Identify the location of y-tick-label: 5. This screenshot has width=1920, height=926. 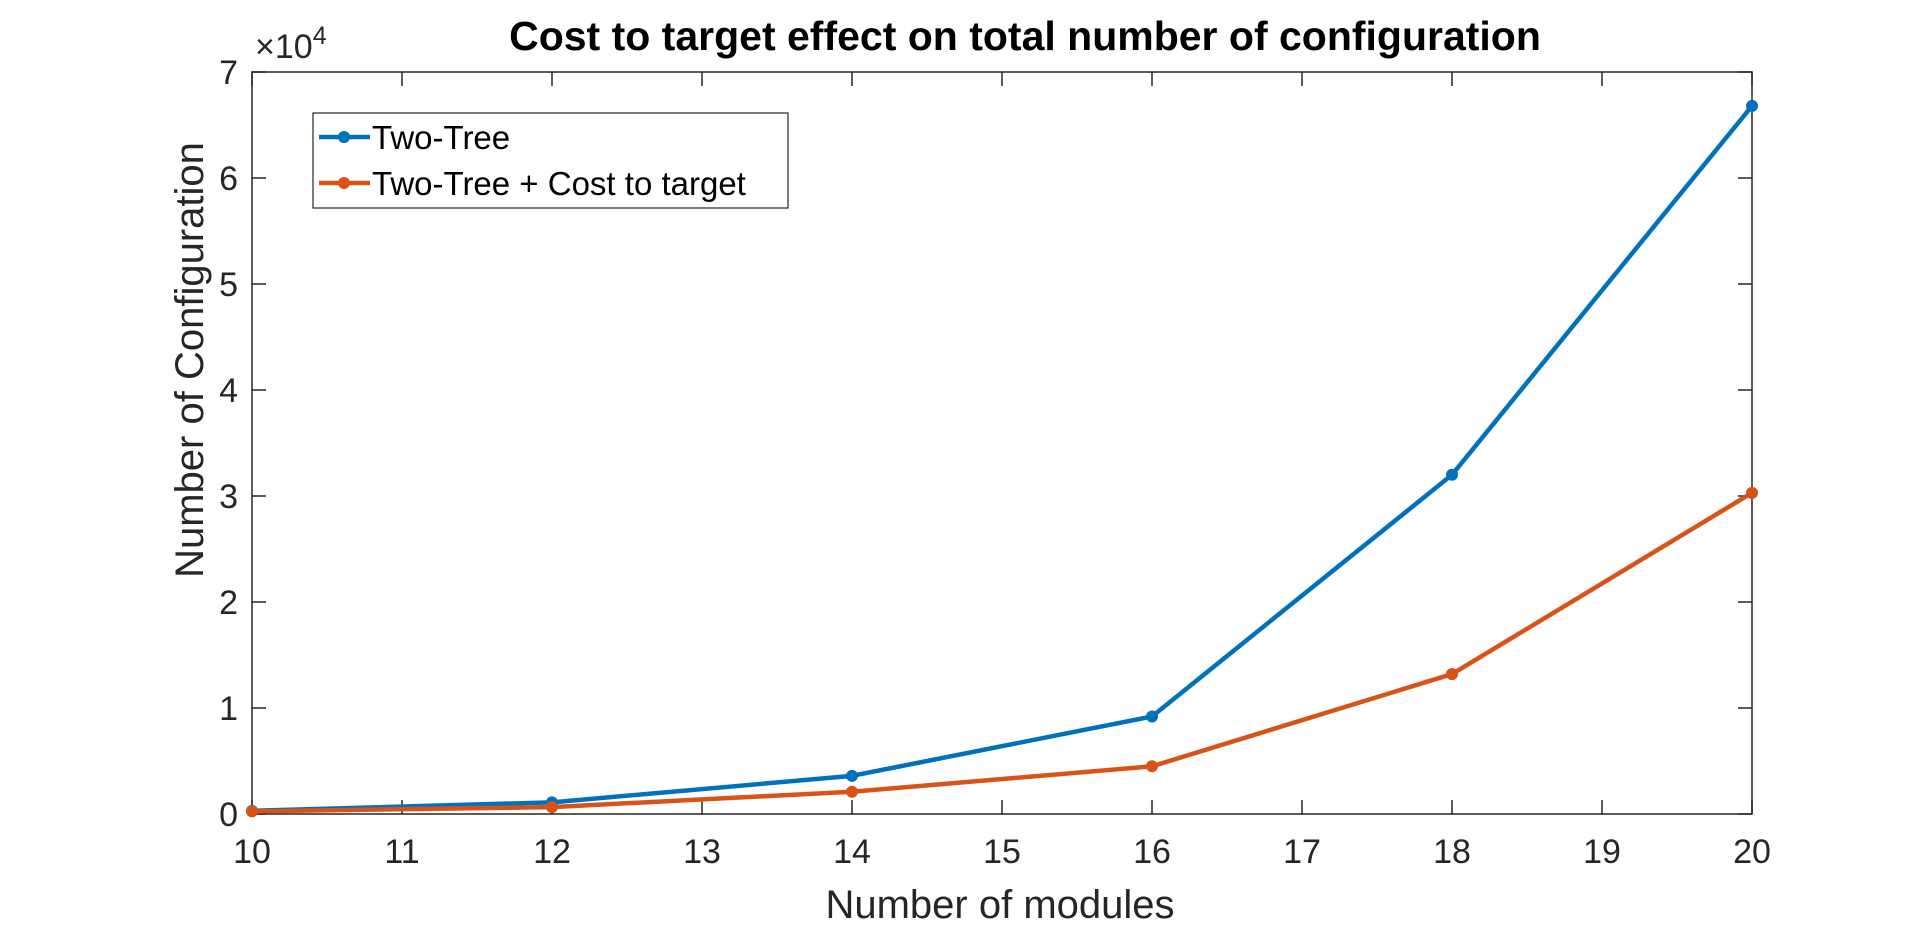
(228, 285).